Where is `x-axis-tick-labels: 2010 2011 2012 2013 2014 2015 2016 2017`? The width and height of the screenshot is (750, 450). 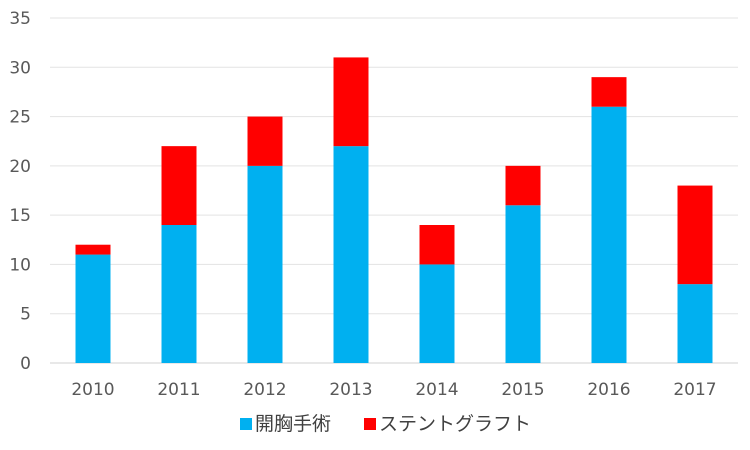 x-axis-tick-labels: 2010 2011 2012 2013 2014 2015 2016 2017 is located at coordinates (393, 390).